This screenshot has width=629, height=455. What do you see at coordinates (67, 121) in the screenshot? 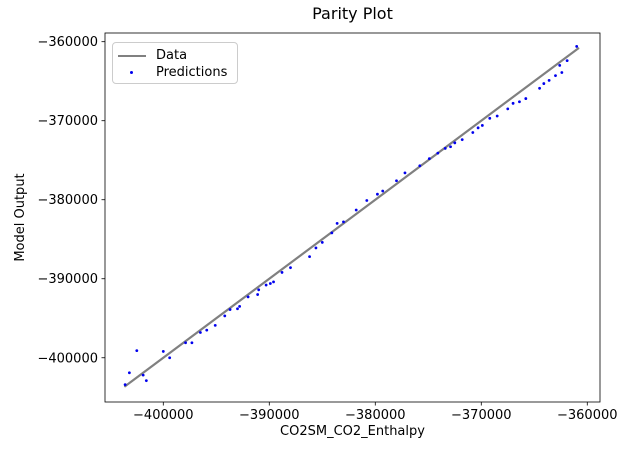
I see `y-tick-label: −370000` at bounding box center [67, 121].